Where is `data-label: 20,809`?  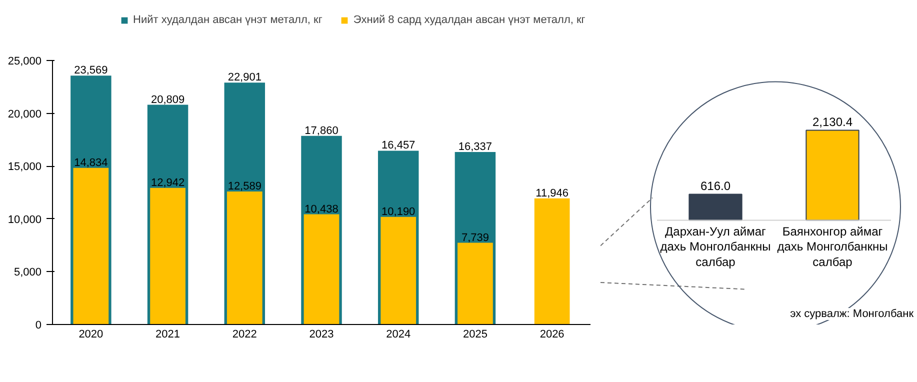 data-label: 20,809 is located at coordinates (167, 100).